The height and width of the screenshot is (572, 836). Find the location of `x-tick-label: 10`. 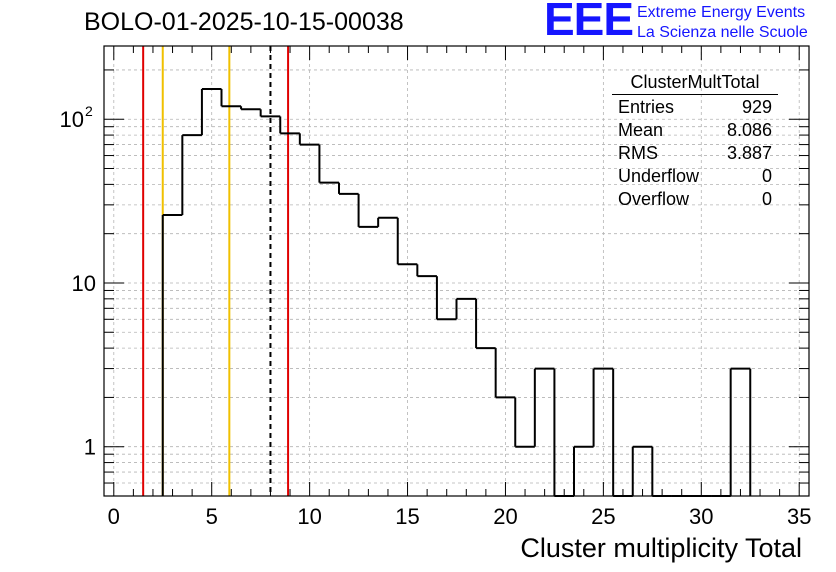

x-tick-label: 10 is located at coordinates (309, 516).